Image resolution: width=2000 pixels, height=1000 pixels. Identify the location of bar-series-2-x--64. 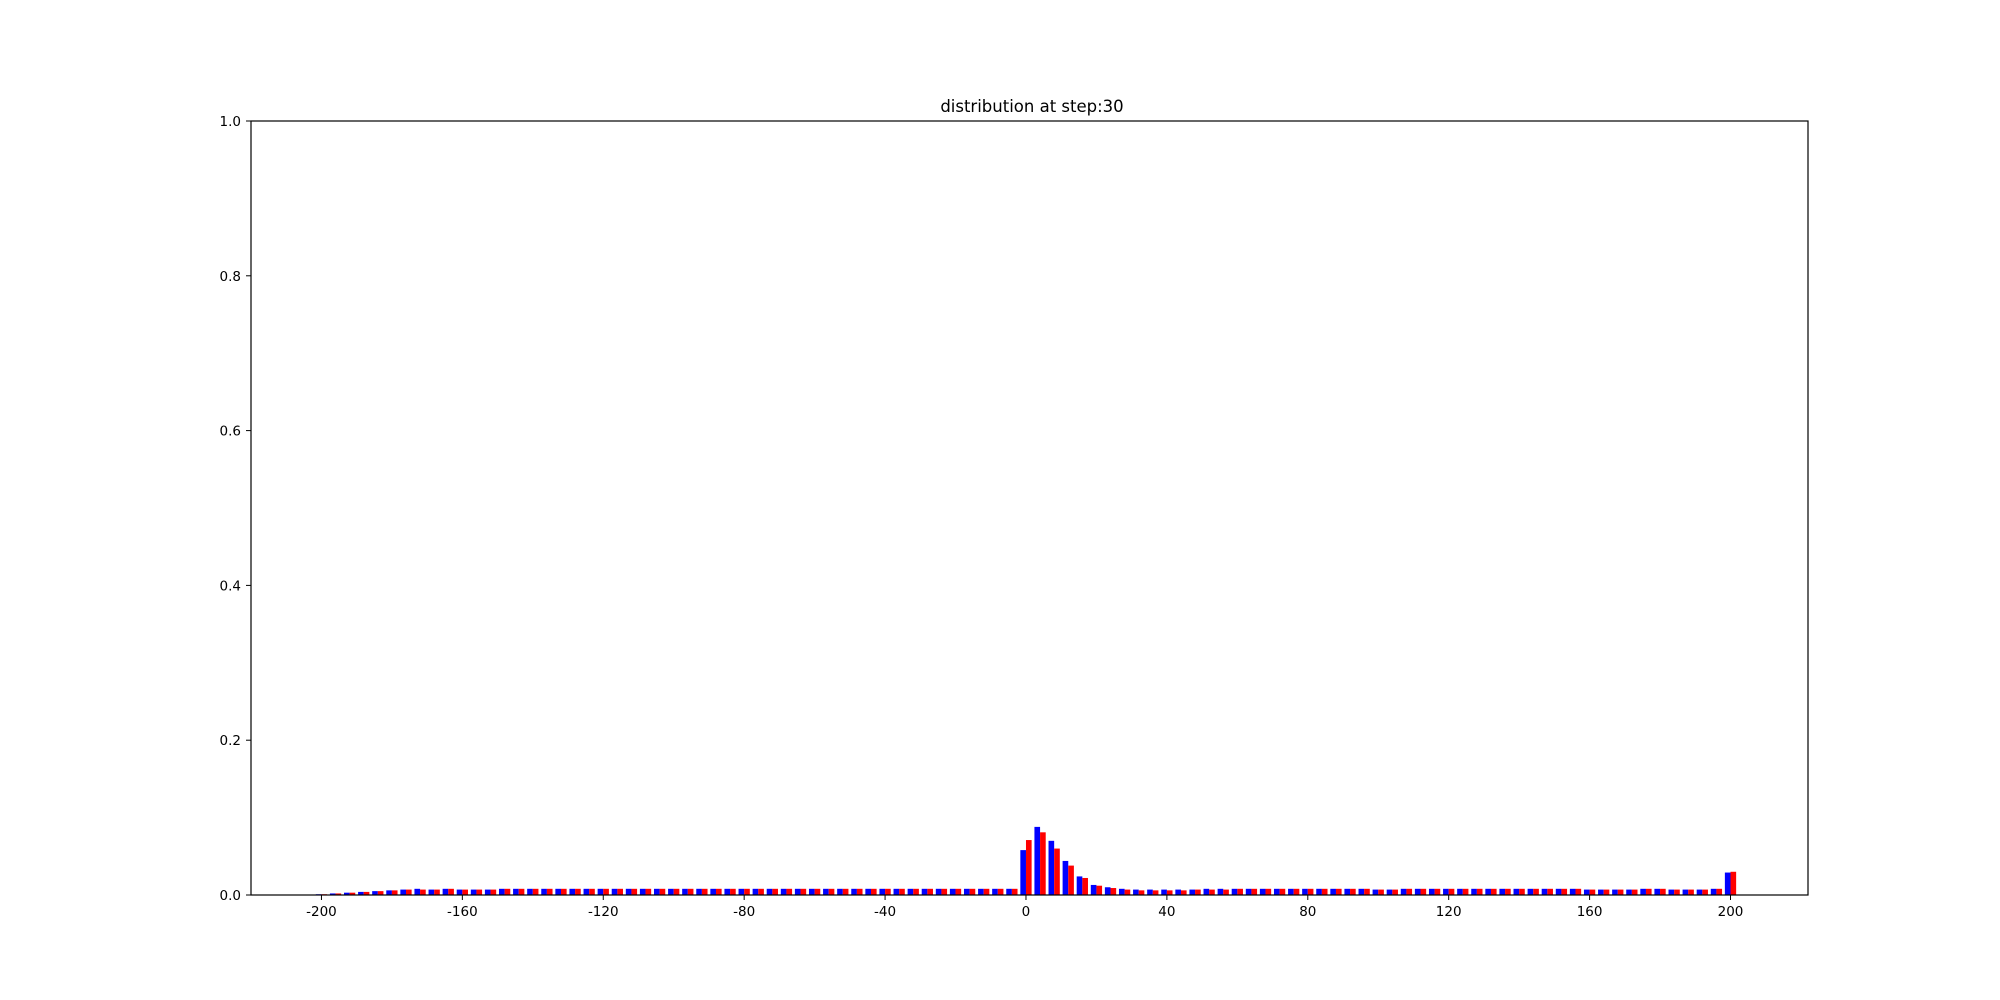
(803, 891).